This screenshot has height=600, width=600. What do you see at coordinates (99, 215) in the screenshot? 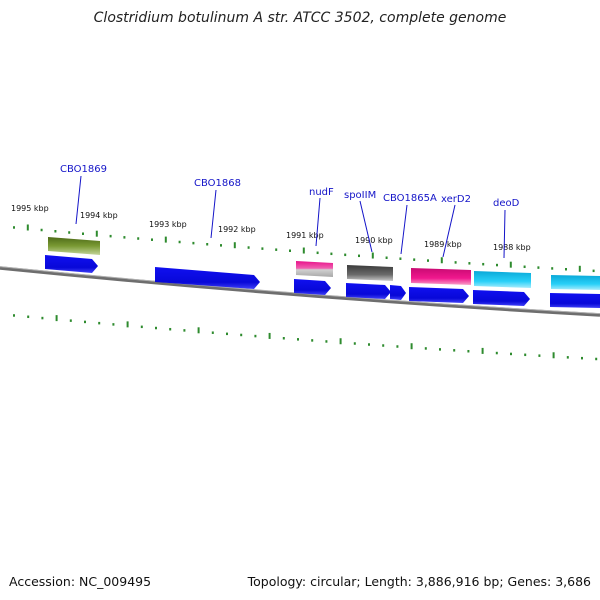
I see `kbp-label: 1994 kbp` at bounding box center [99, 215].